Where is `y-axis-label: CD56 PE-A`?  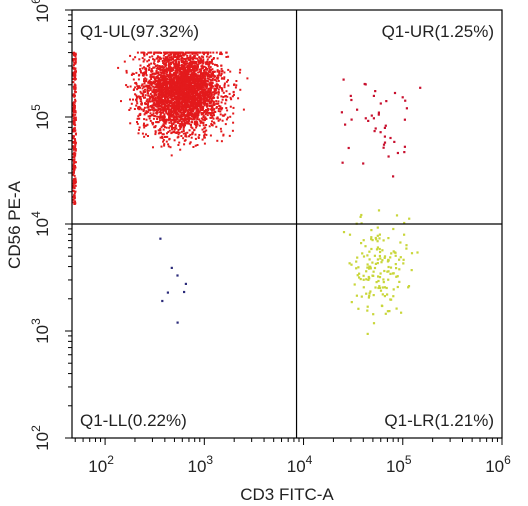 y-axis-label: CD56 PE-A is located at coordinates (14, 224).